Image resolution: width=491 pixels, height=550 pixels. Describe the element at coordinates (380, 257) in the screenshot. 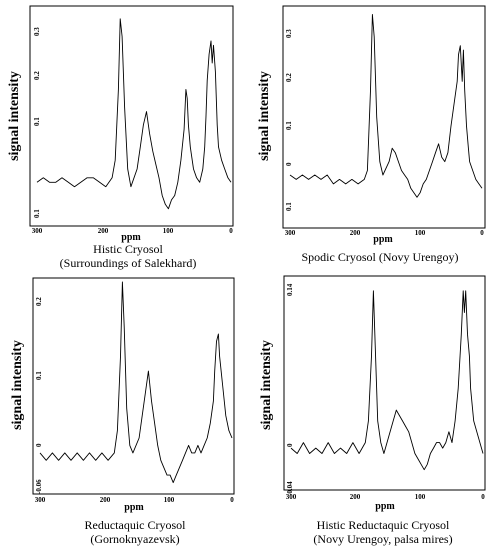

I see `caption-line: Spodic Cryosol (Novy Urengoy)` at that location.